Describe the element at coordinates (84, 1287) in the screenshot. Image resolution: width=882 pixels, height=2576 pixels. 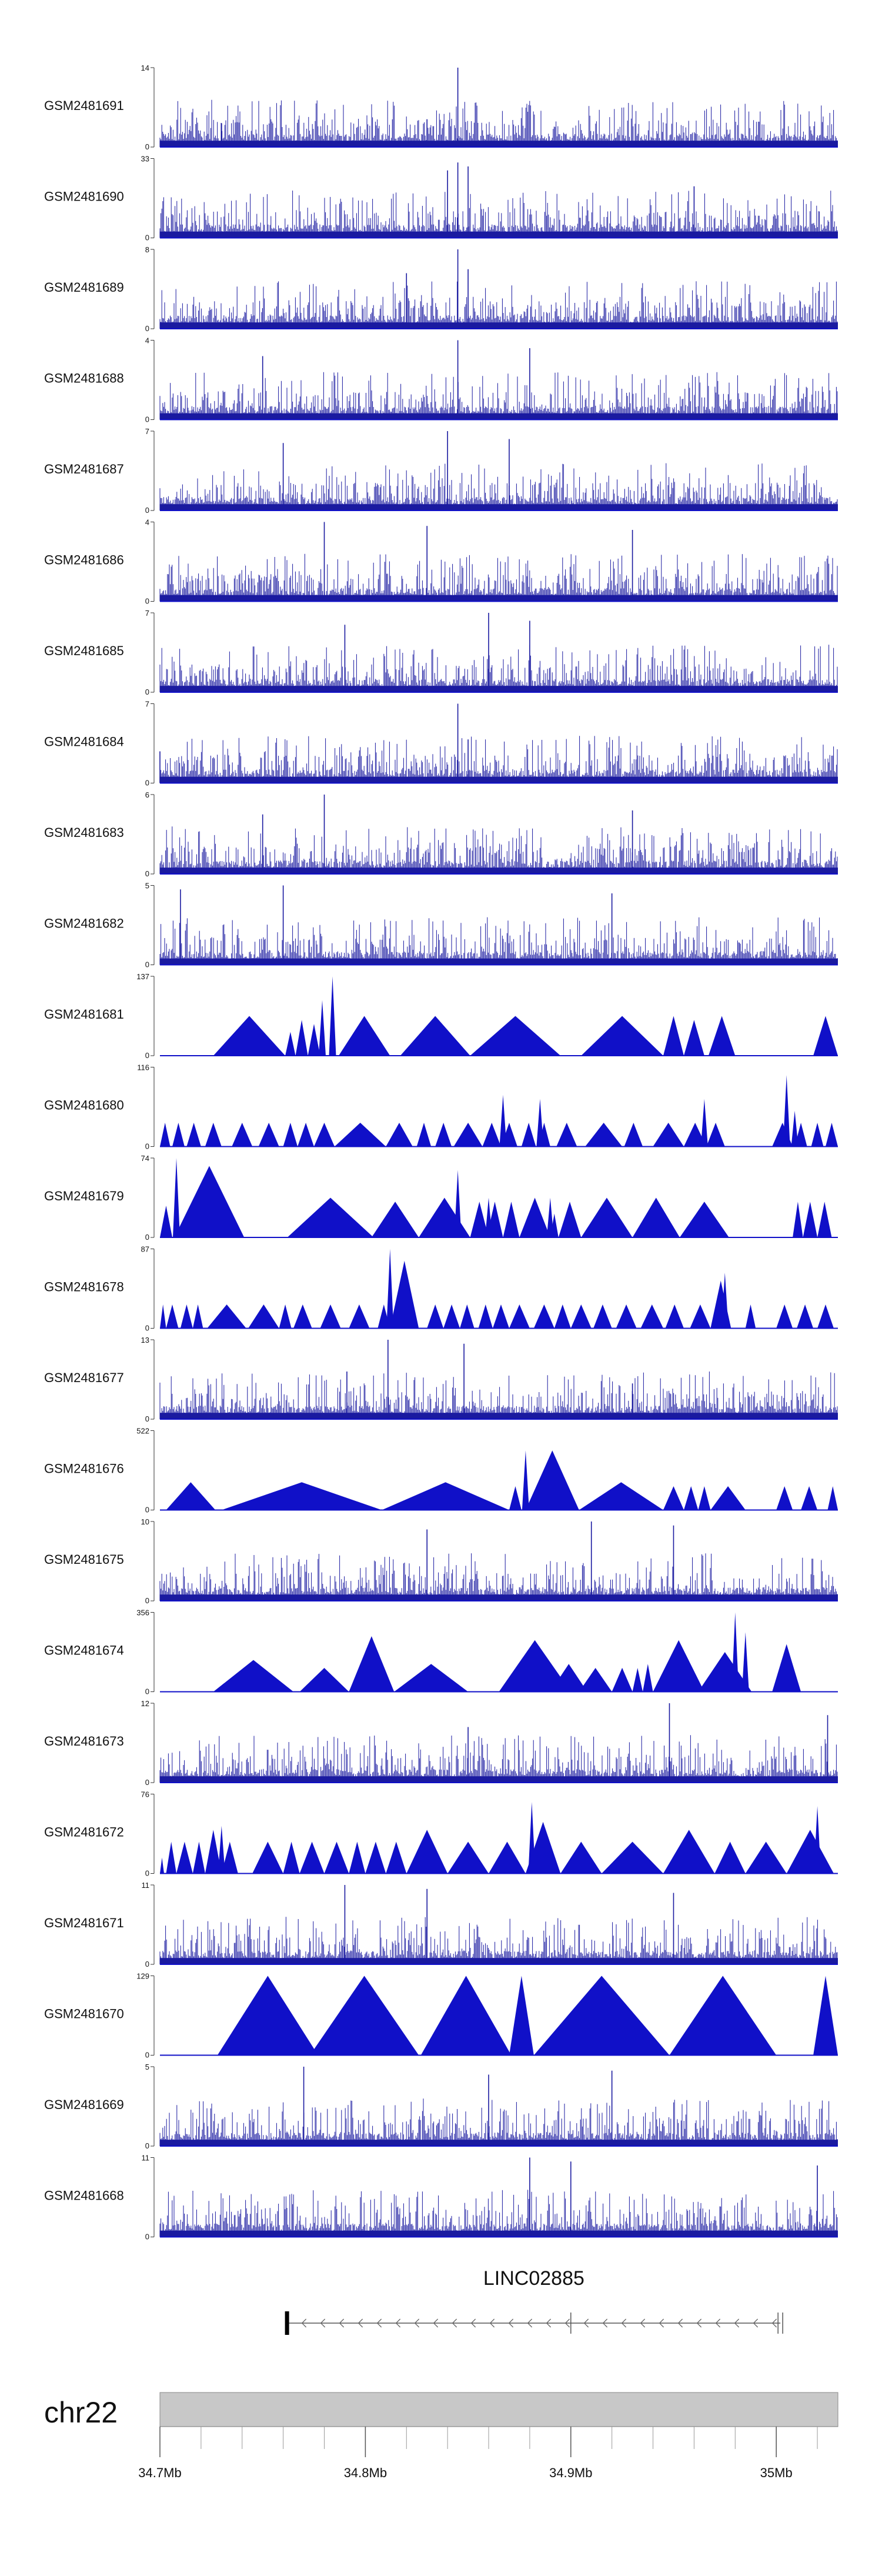
I see `track-label: GSM2481678` at that location.